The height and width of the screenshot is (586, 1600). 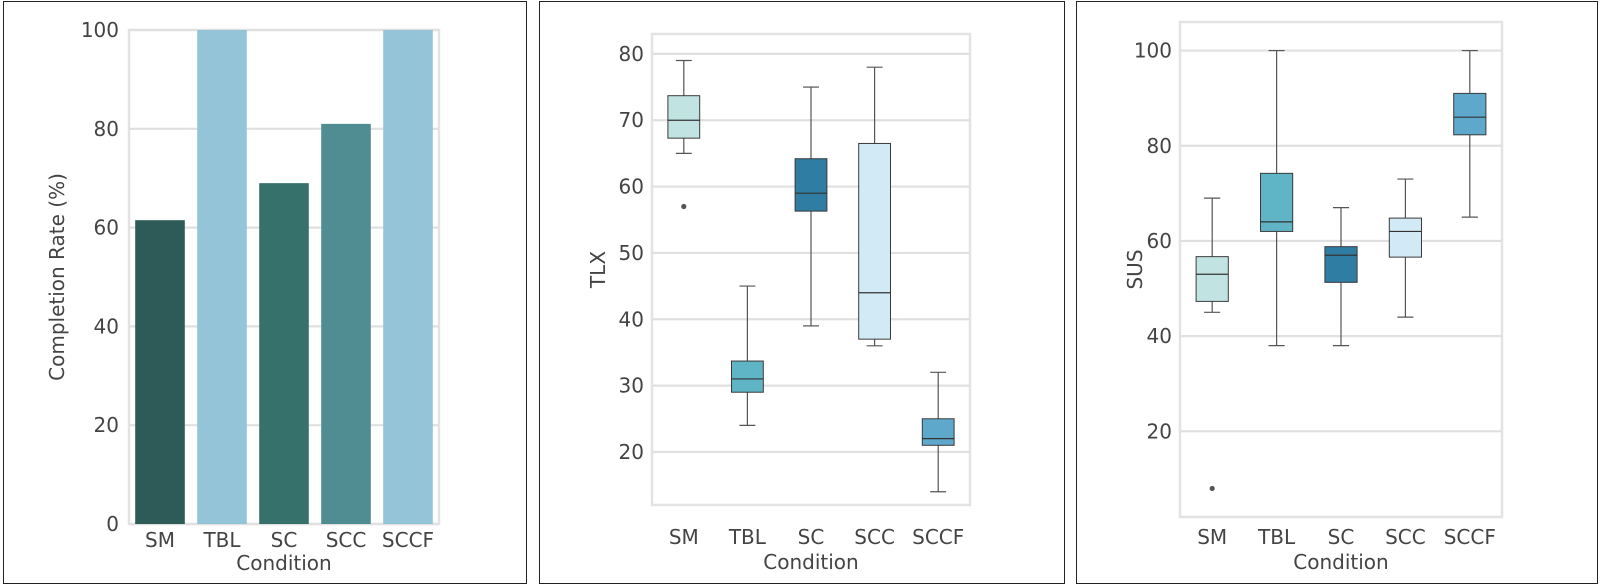 I want to click on y-axis-label: TLX, so click(x=598, y=270).